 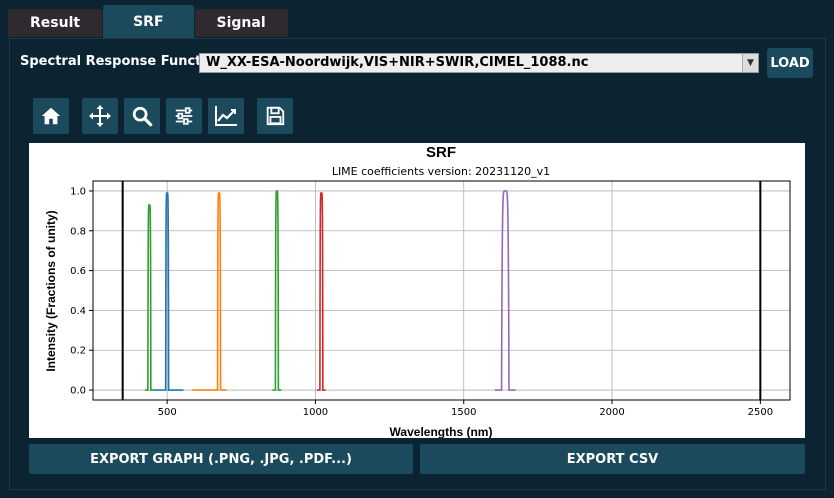 I want to click on y-tick-label: 0.4, so click(x=78, y=311).